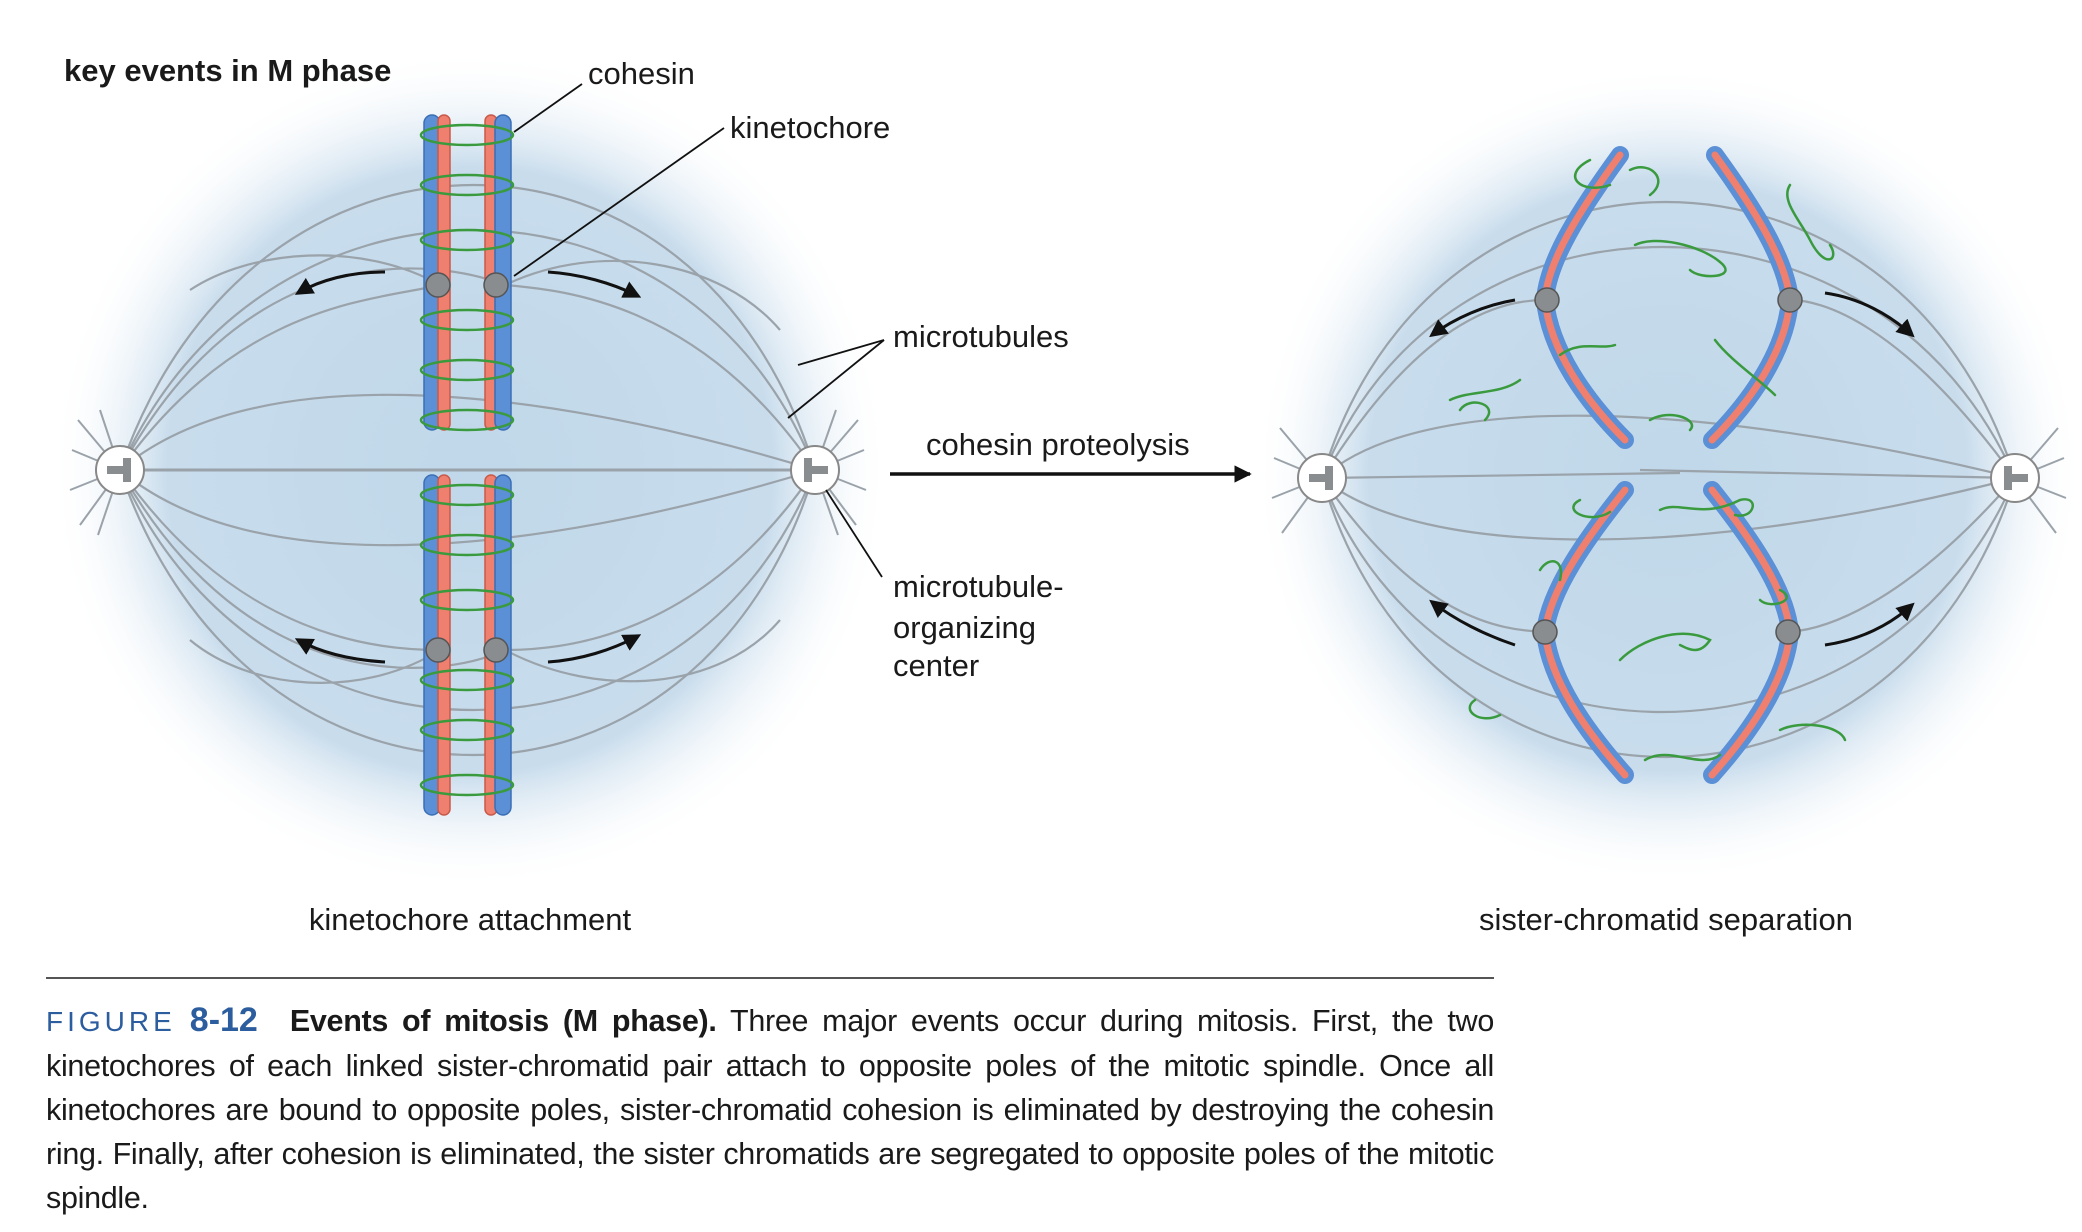 The image size is (2082, 1232). I want to click on cleaved-cohesin-fragments, so click(1647, 460).